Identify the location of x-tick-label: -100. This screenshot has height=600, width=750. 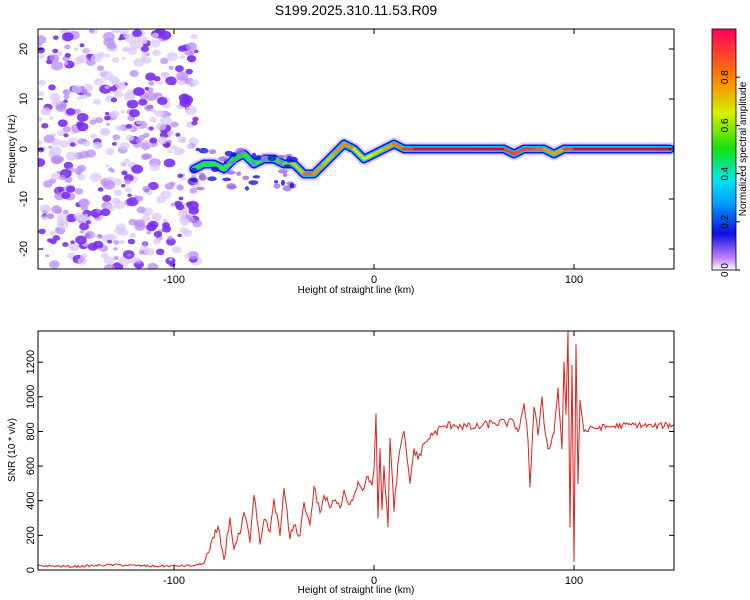
(174, 280).